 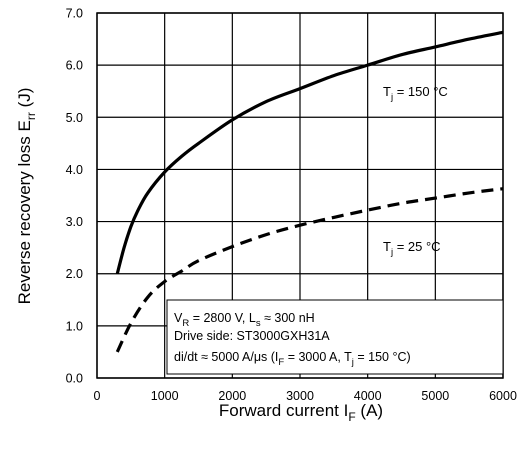 What do you see at coordinates (74, 326) in the screenshot?
I see `y-tick-label-1: 1.0` at bounding box center [74, 326].